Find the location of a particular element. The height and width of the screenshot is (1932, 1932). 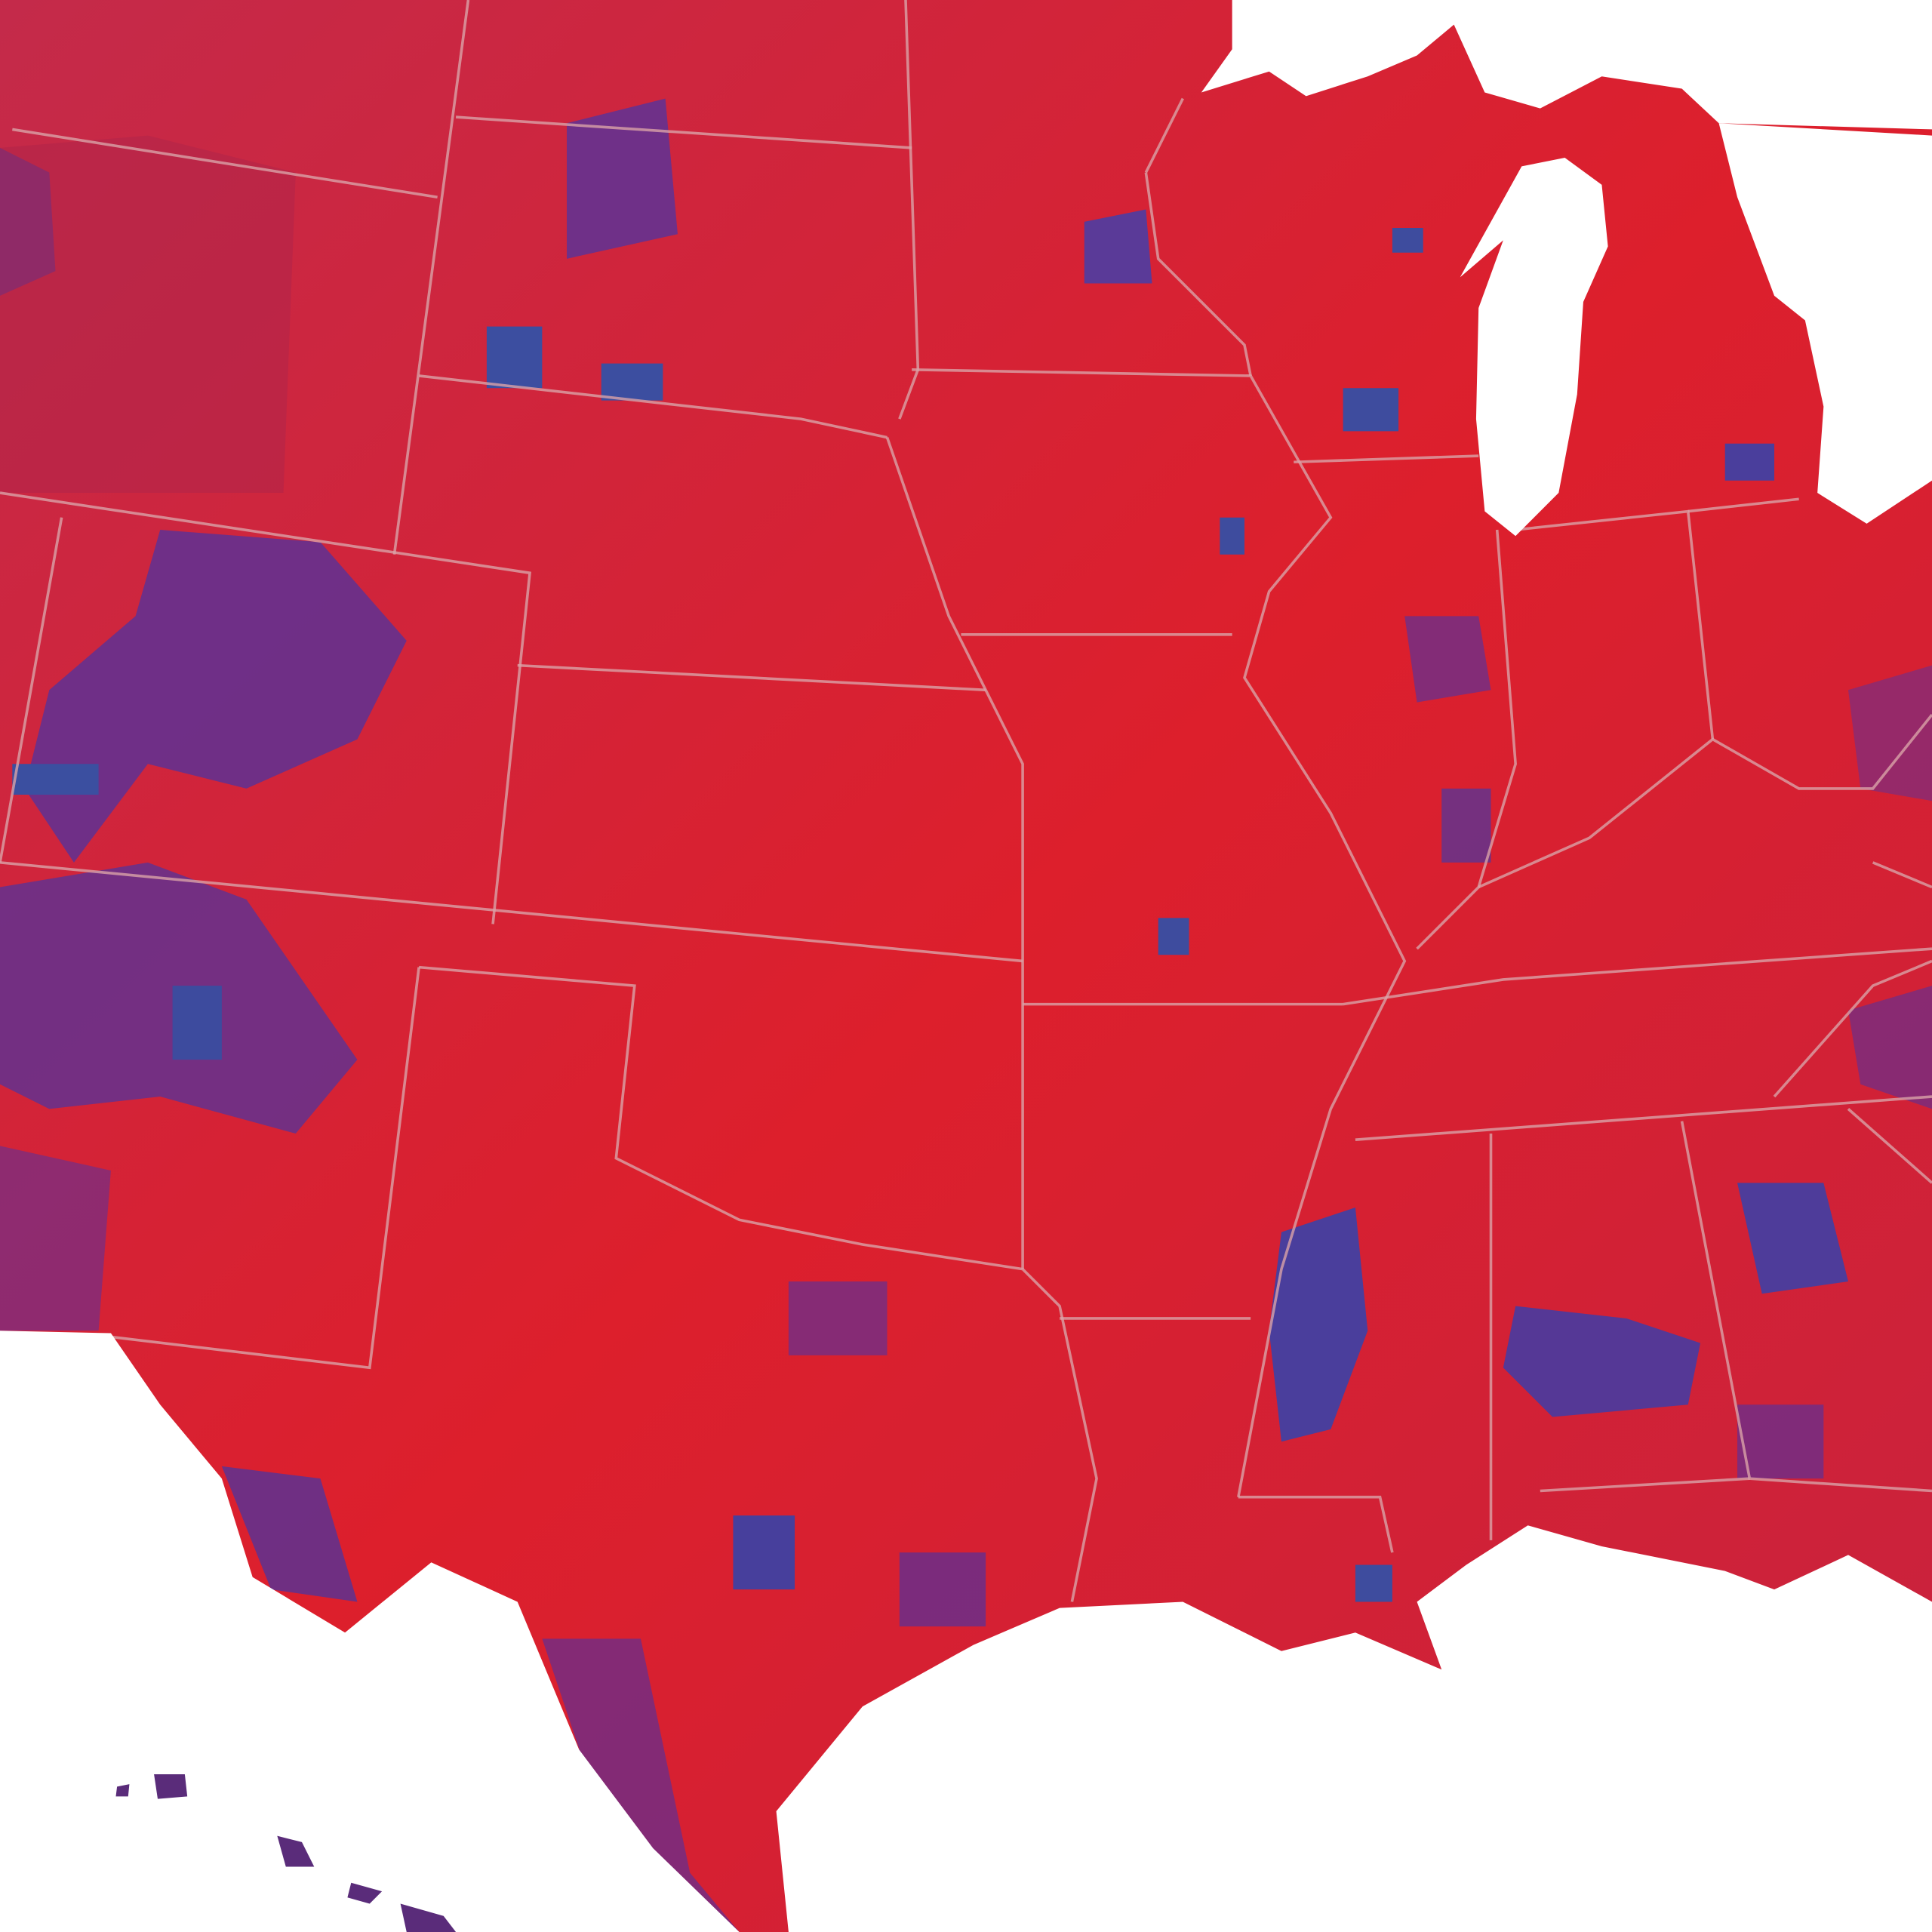

lake-superior is located at coordinates (1566, 65).